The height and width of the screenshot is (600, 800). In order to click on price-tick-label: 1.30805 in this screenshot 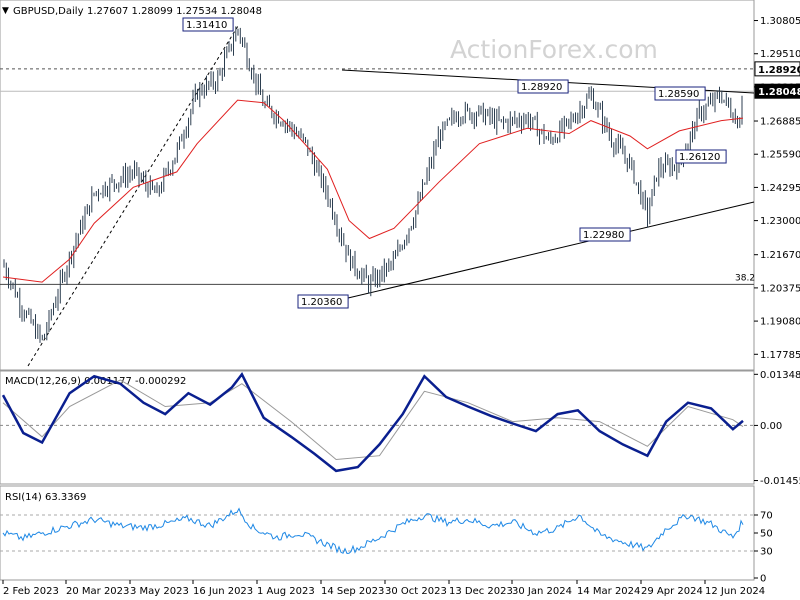, I will do `click(780, 21)`.